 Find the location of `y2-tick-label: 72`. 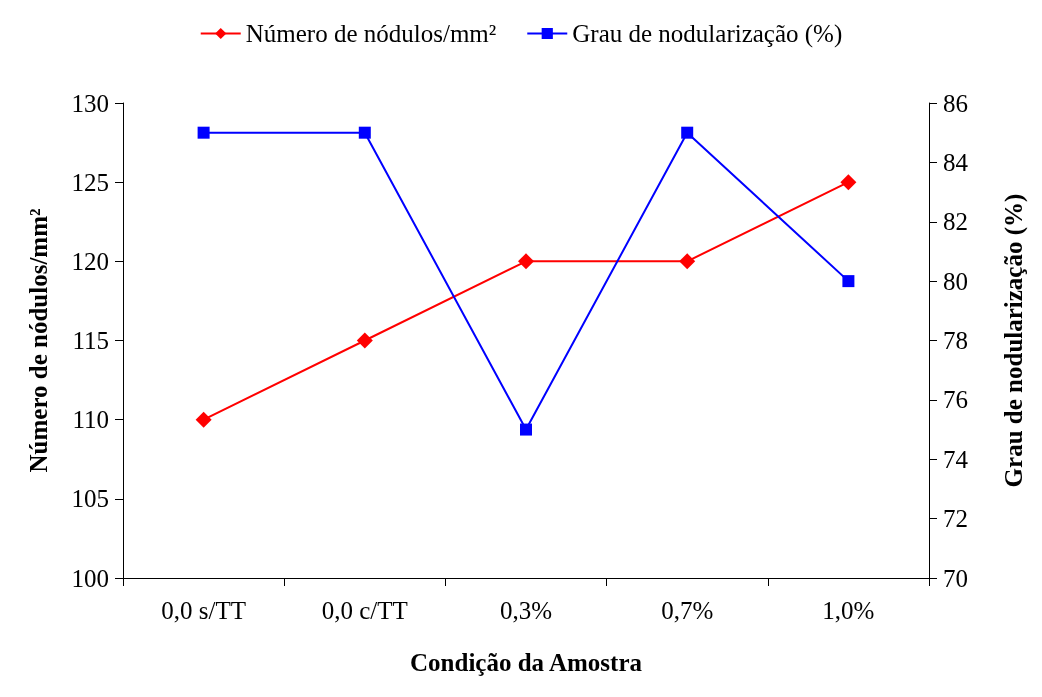

y2-tick-label: 72 is located at coordinates (955, 519).